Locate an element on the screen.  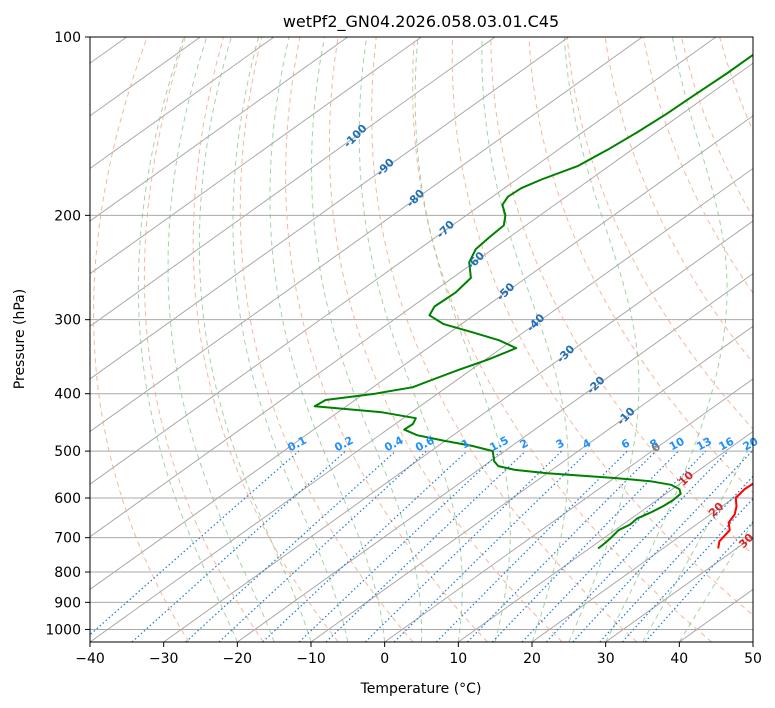
temperature-profile-line is located at coordinates (735, 515).